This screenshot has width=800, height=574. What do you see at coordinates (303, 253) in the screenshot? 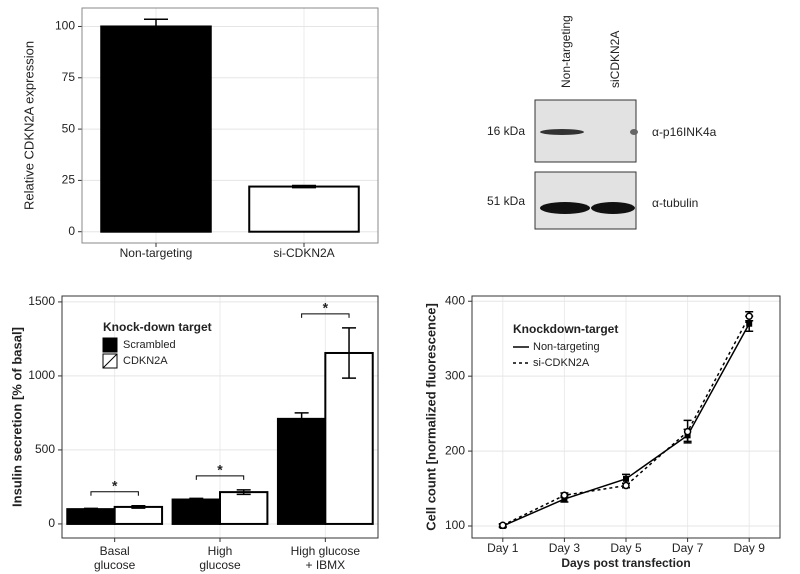
I see `x-tick-label: si-CDKN2A` at bounding box center [303, 253].